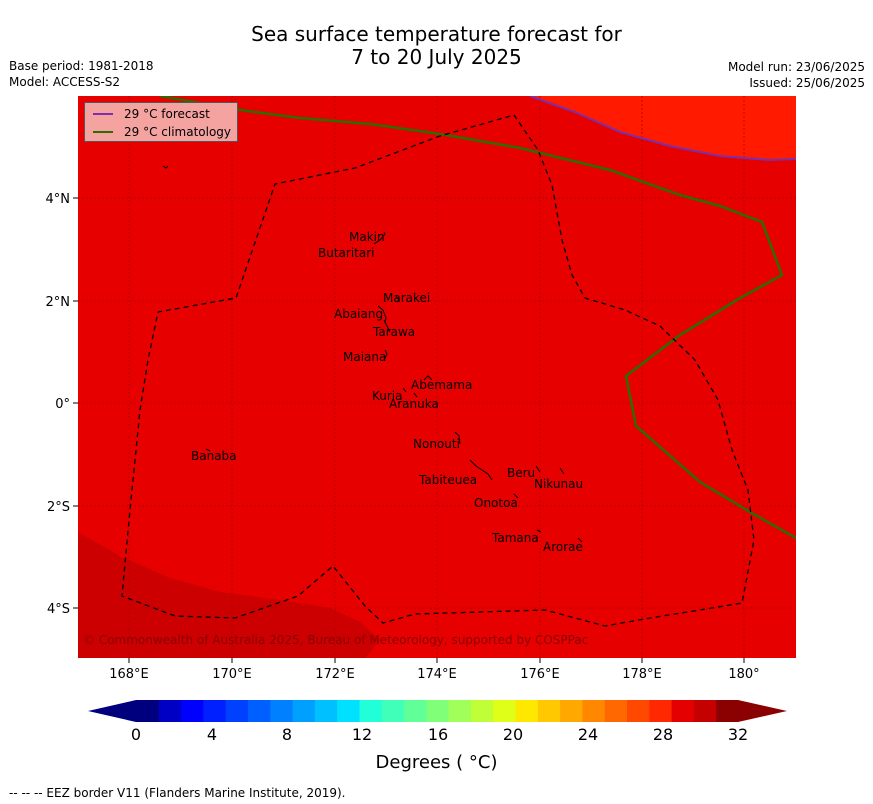 The width and height of the screenshot is (873, 804). Describe the element at coordinates (738, 734) in the screenshot. I see `colorbar-tick-label: 32` at that location.